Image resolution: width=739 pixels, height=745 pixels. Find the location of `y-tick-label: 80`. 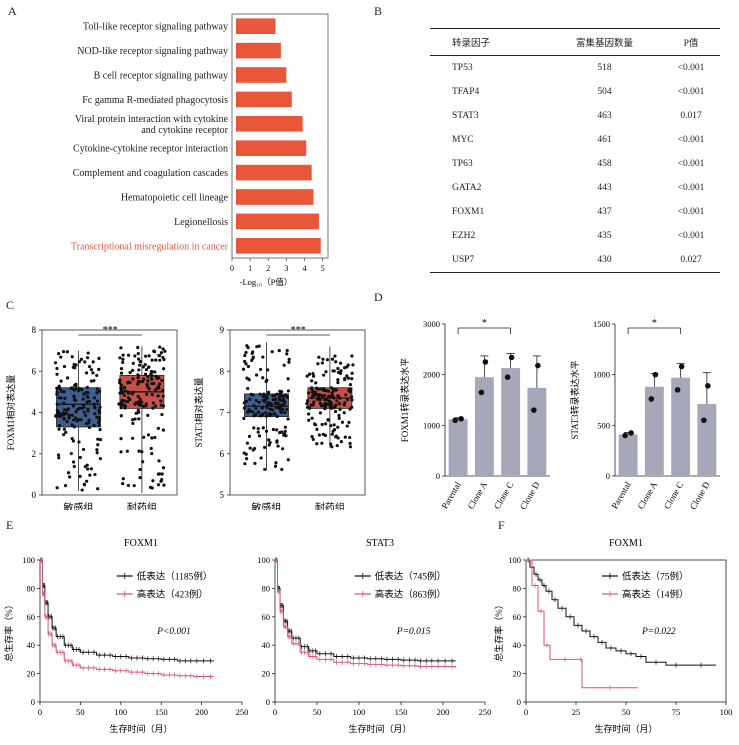

y-tick-label: 80 is located at coordinates (31, 588).